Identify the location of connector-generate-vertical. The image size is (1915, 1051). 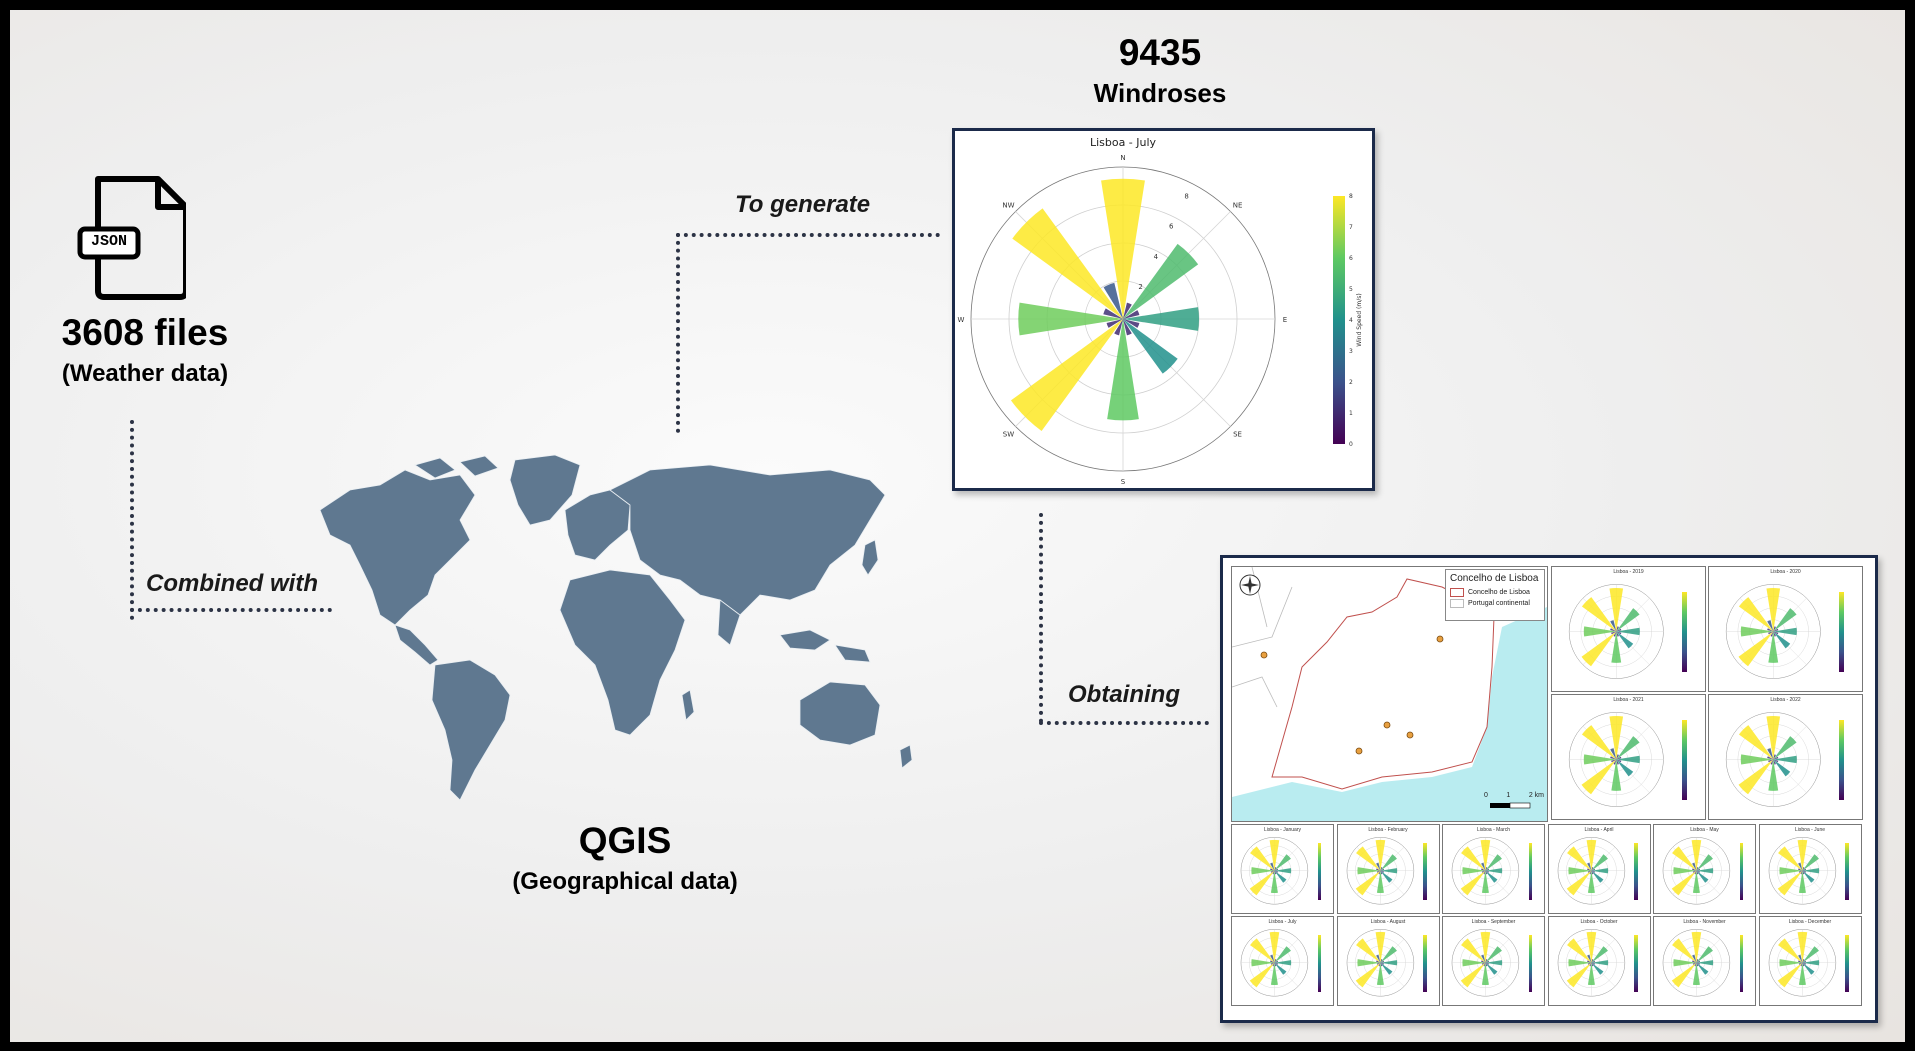
(678, 333).